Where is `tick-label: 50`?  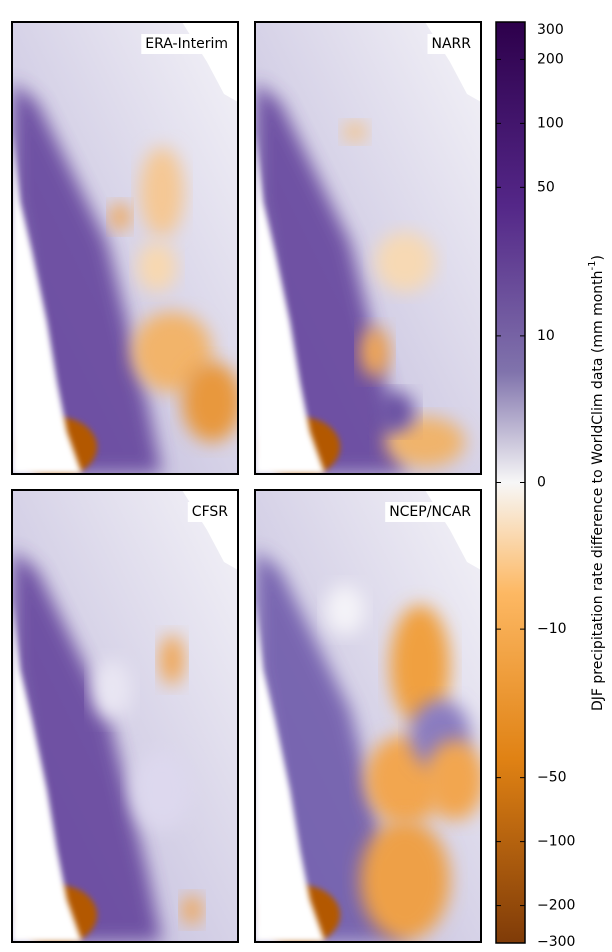
tick-label: 50 is located at coordinates (546, 187).